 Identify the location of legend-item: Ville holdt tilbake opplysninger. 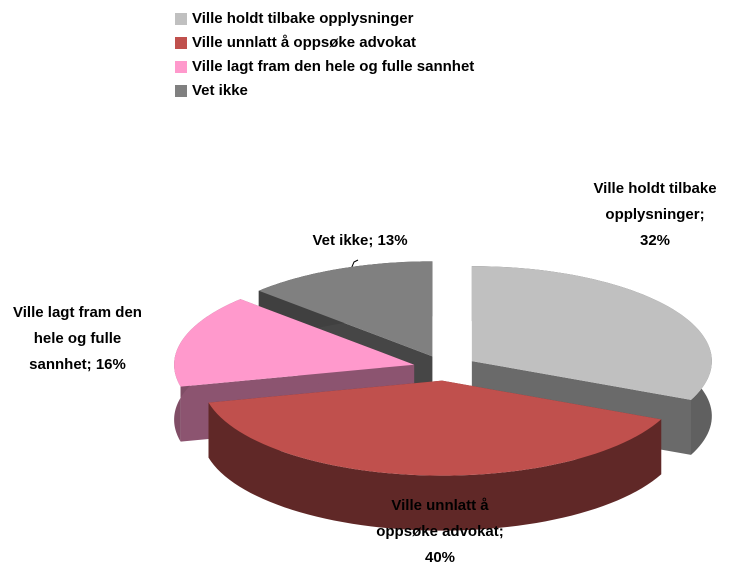
(294, 18).